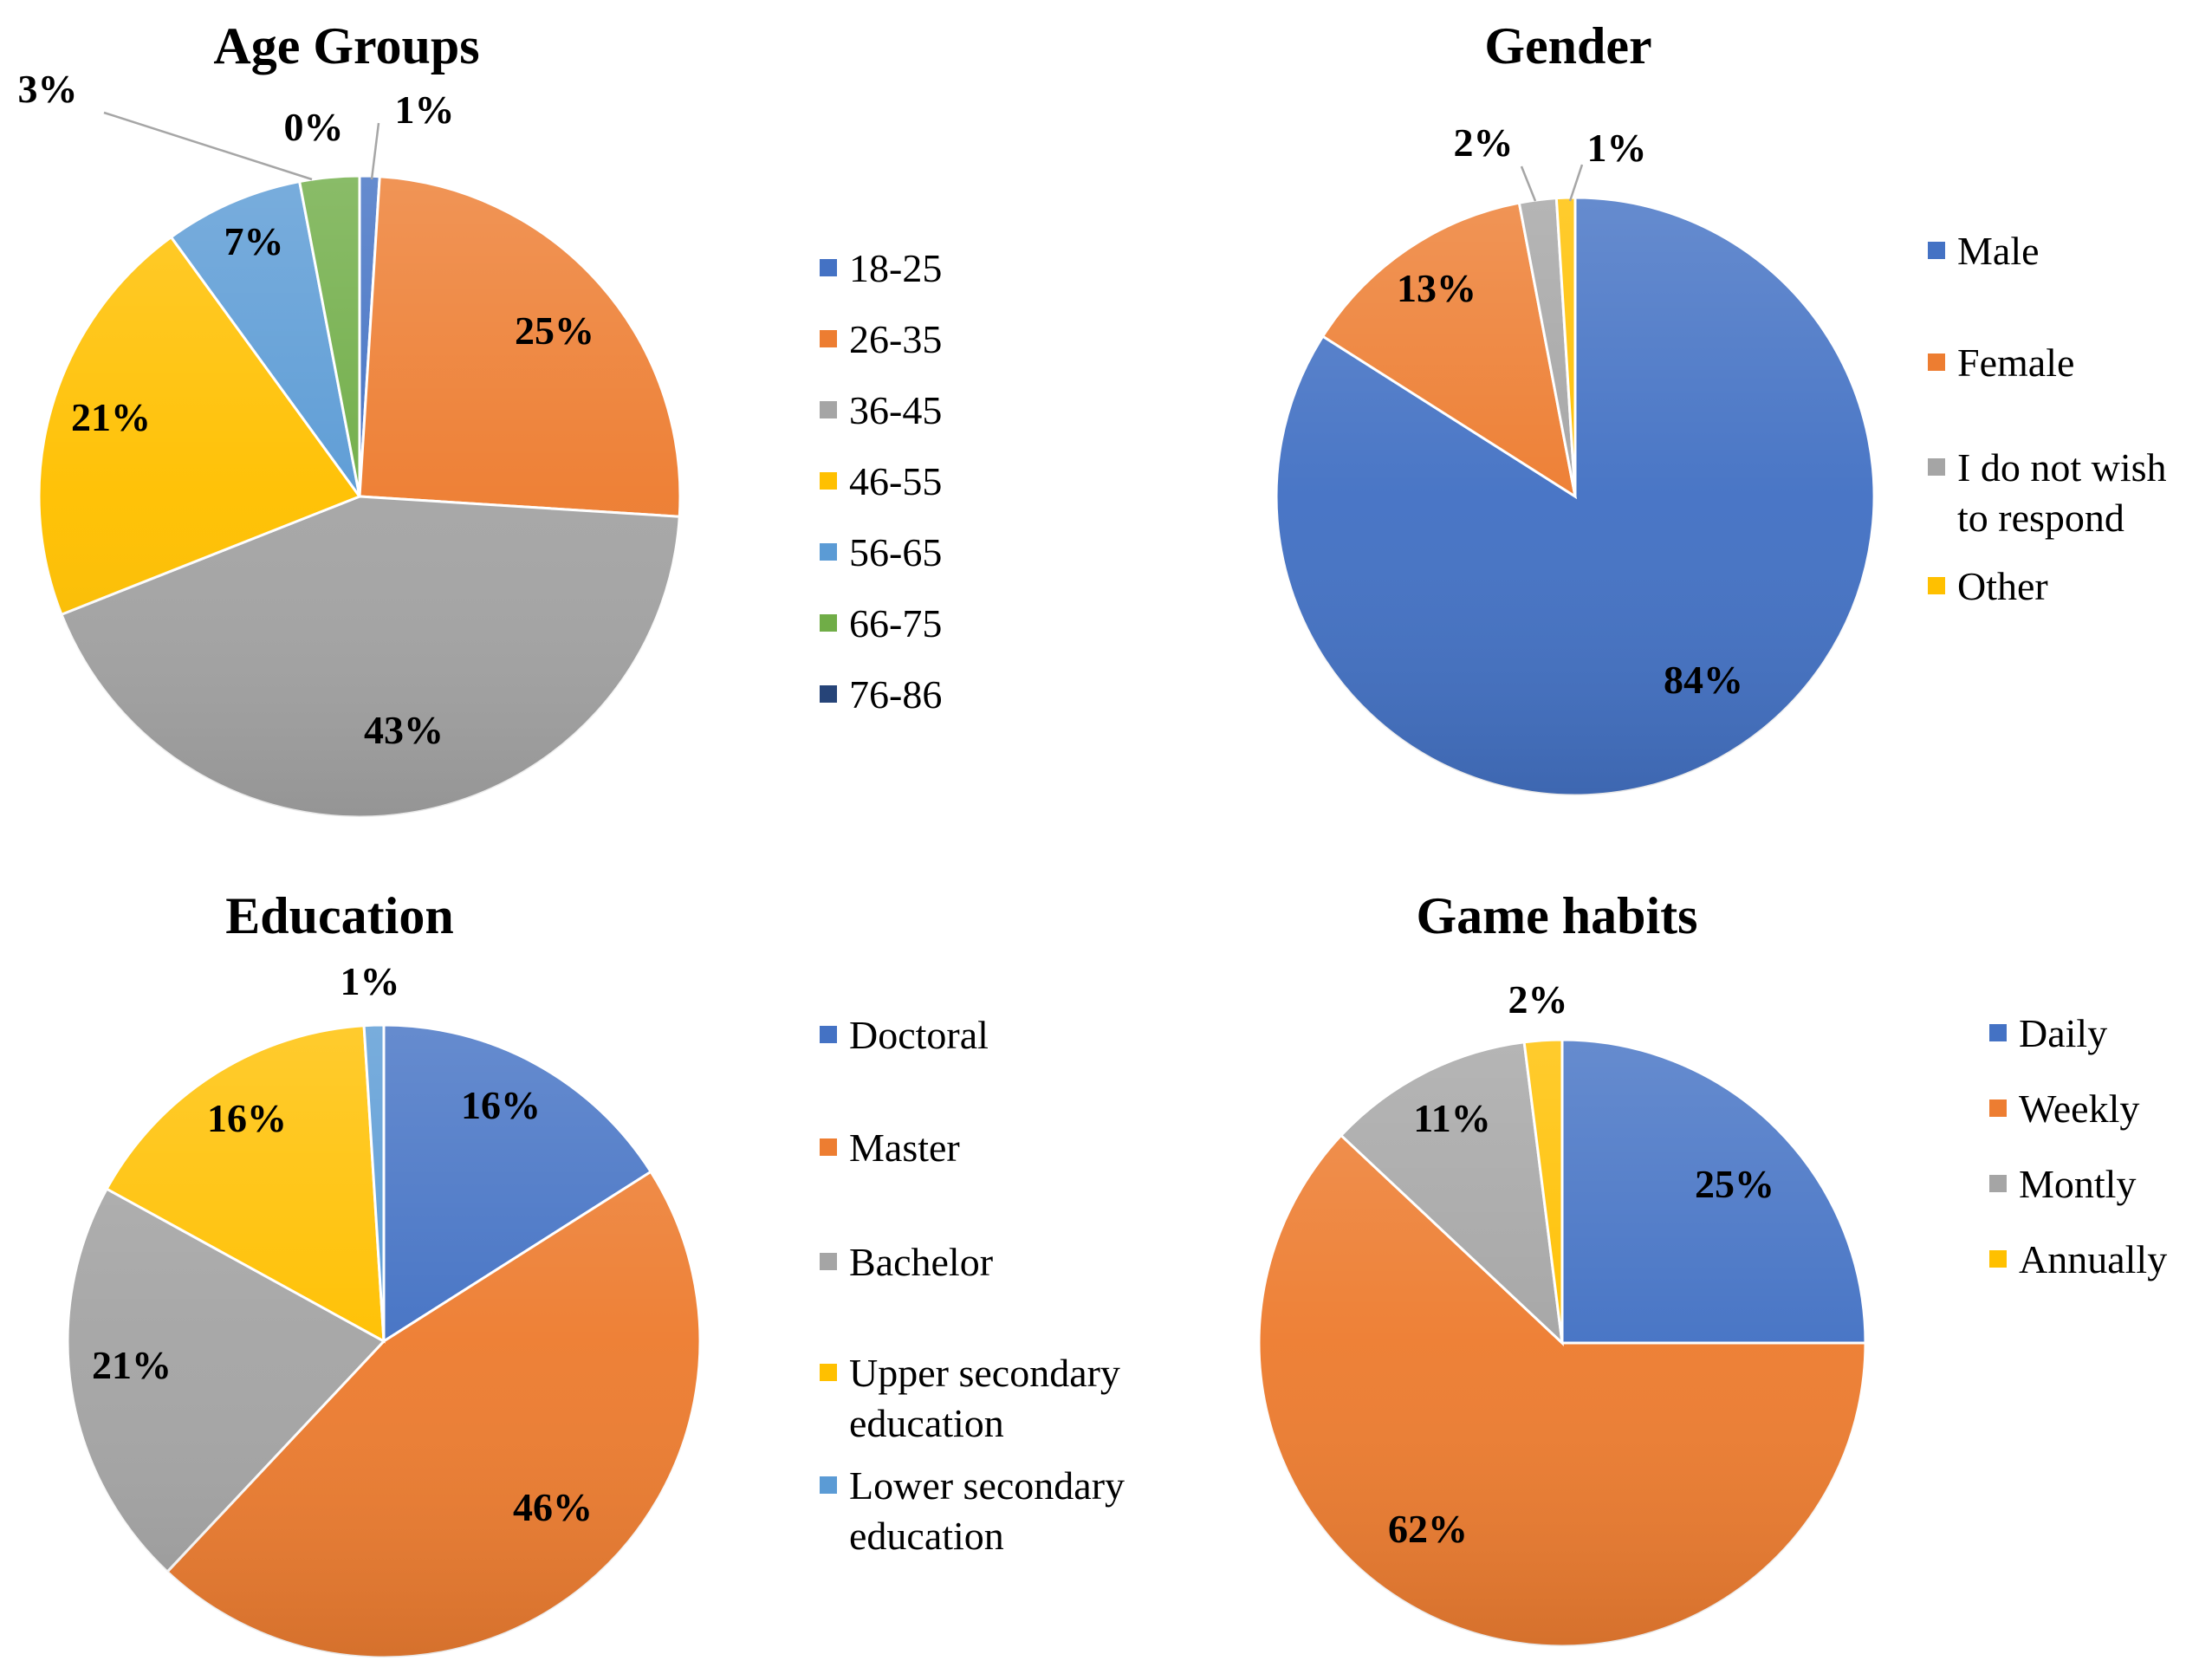  I want to click on legend-label-annually: Annually, so click(2093, 1259).